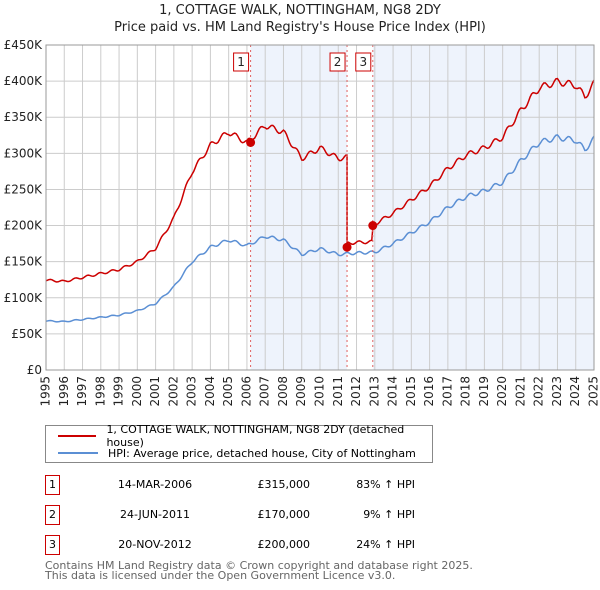  Describe the element at coordinates (447, 391) in the screenshot. I see `x-tick-label: 2017` at that location.